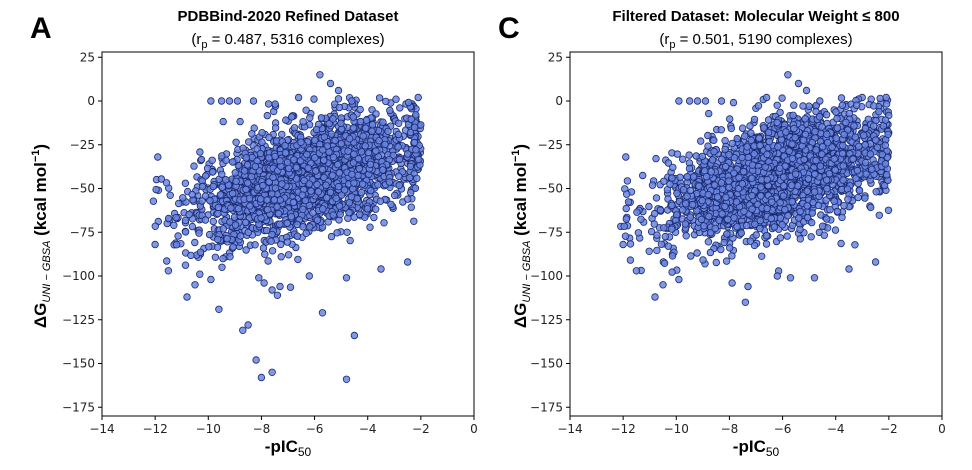  I want to click on y-tick-label: −75, so click(82, 232).